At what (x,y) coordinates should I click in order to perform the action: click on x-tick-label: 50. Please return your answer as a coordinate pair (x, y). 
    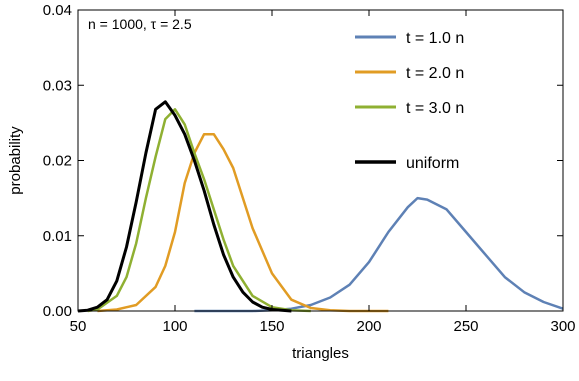
    Looking at the image, I should click on (78, 326).